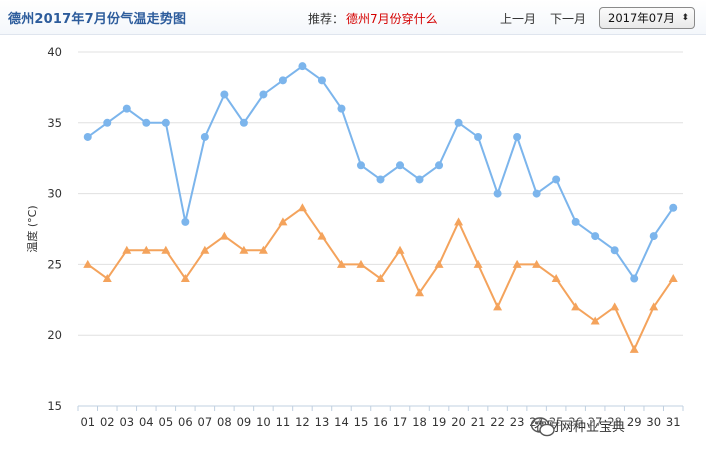  Describe the element at coordinates (166, 422) in the screenshot. I see `x-tick-label: 05` at that location.